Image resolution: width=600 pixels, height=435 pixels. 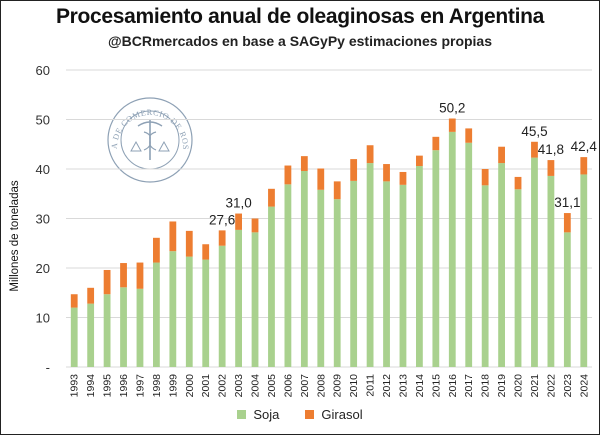 I want to click on legend: Soja Girasol, so click(x=300, y=414).